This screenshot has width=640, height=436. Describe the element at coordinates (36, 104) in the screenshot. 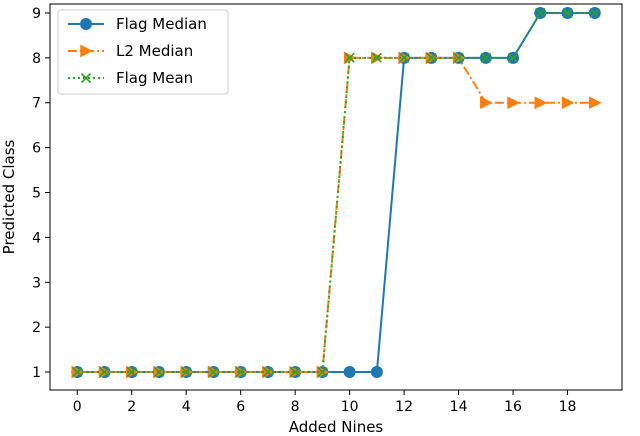

I see `y-tick-label: 7` at that location.